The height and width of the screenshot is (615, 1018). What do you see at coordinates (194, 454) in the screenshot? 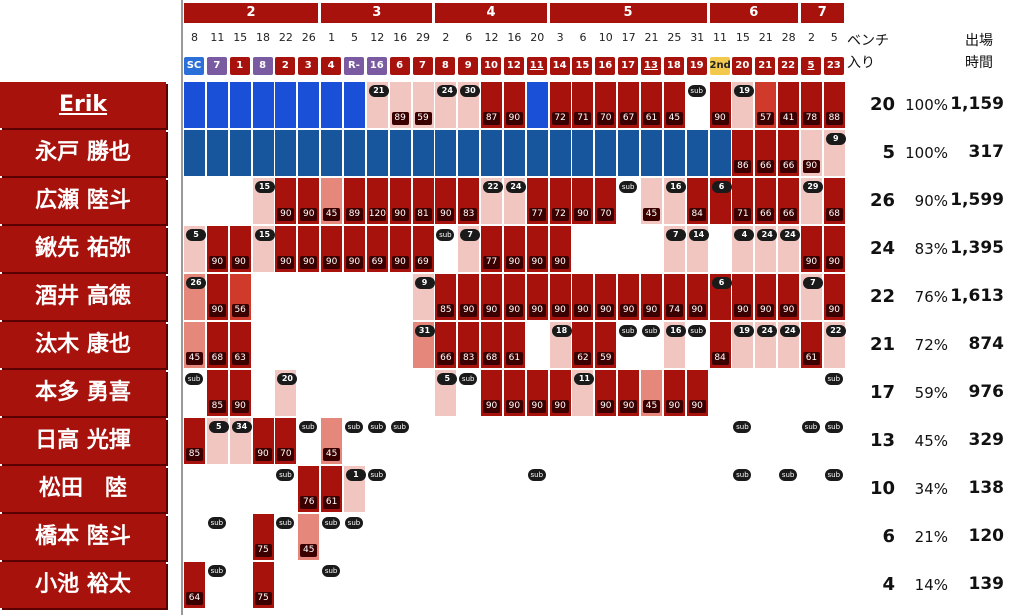
I see `minutes-played: 85` at bounding box center [194, 454].